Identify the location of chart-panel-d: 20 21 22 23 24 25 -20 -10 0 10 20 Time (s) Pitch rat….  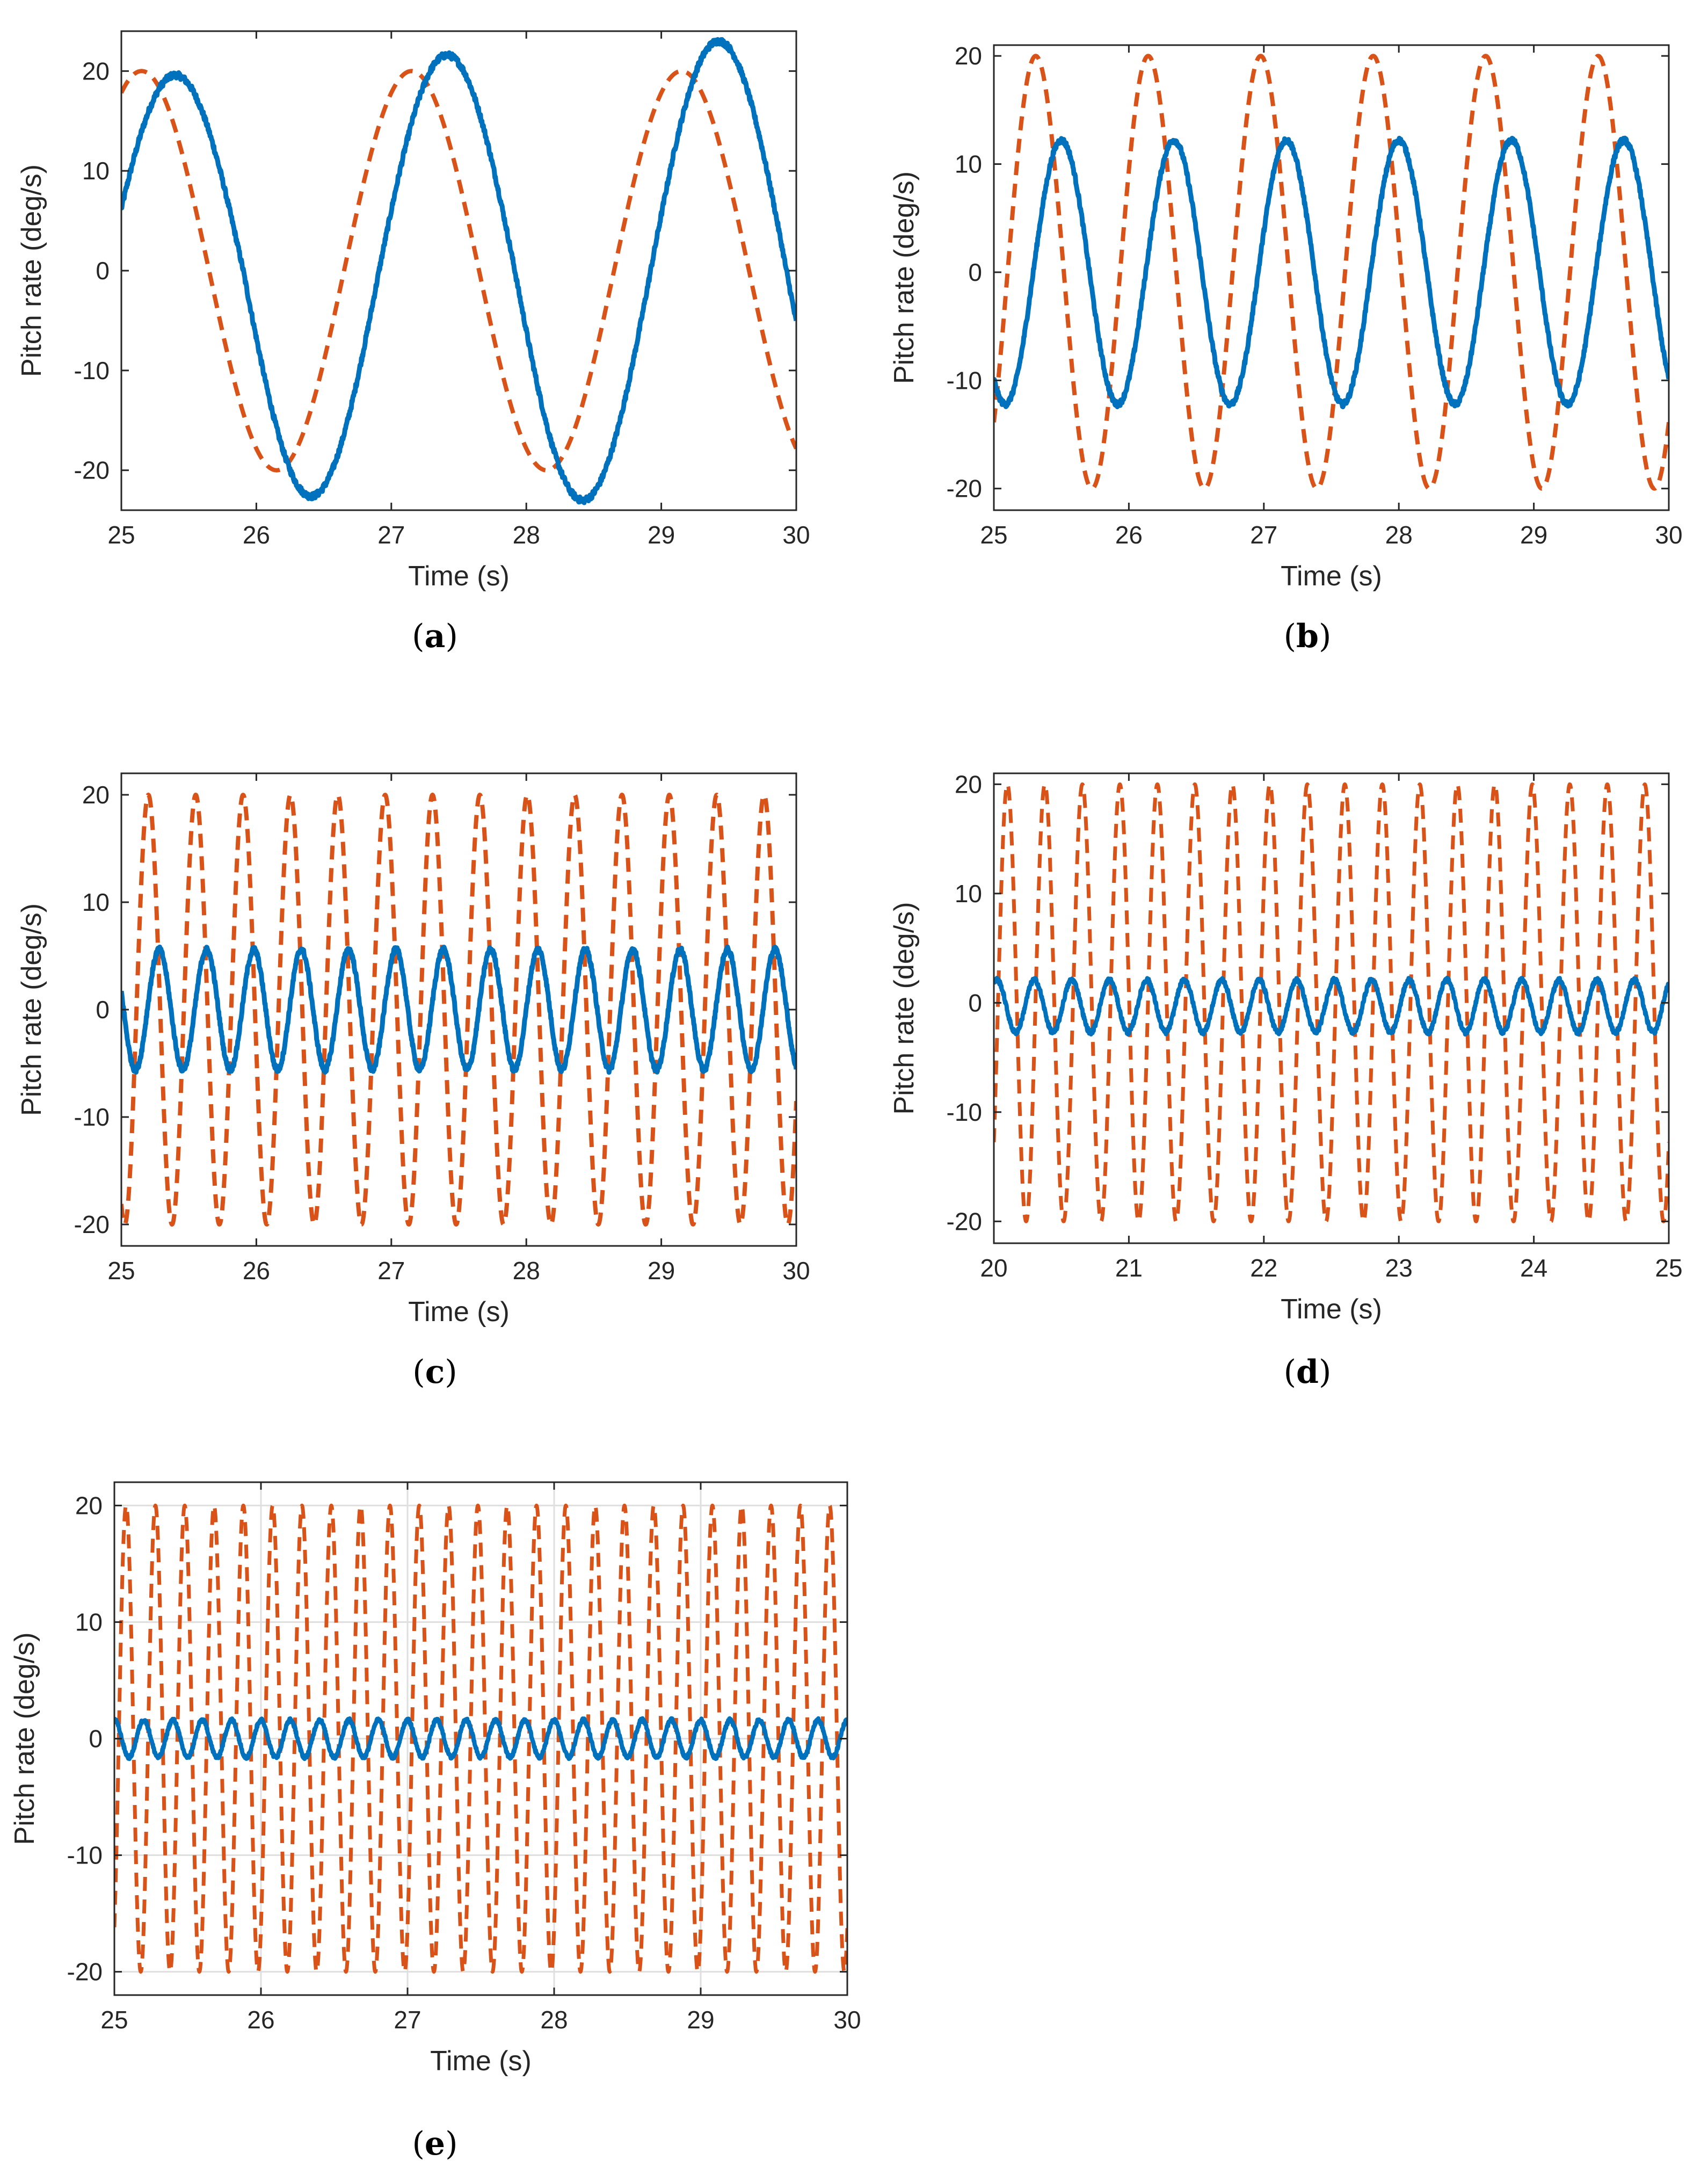
(1286, 1080).